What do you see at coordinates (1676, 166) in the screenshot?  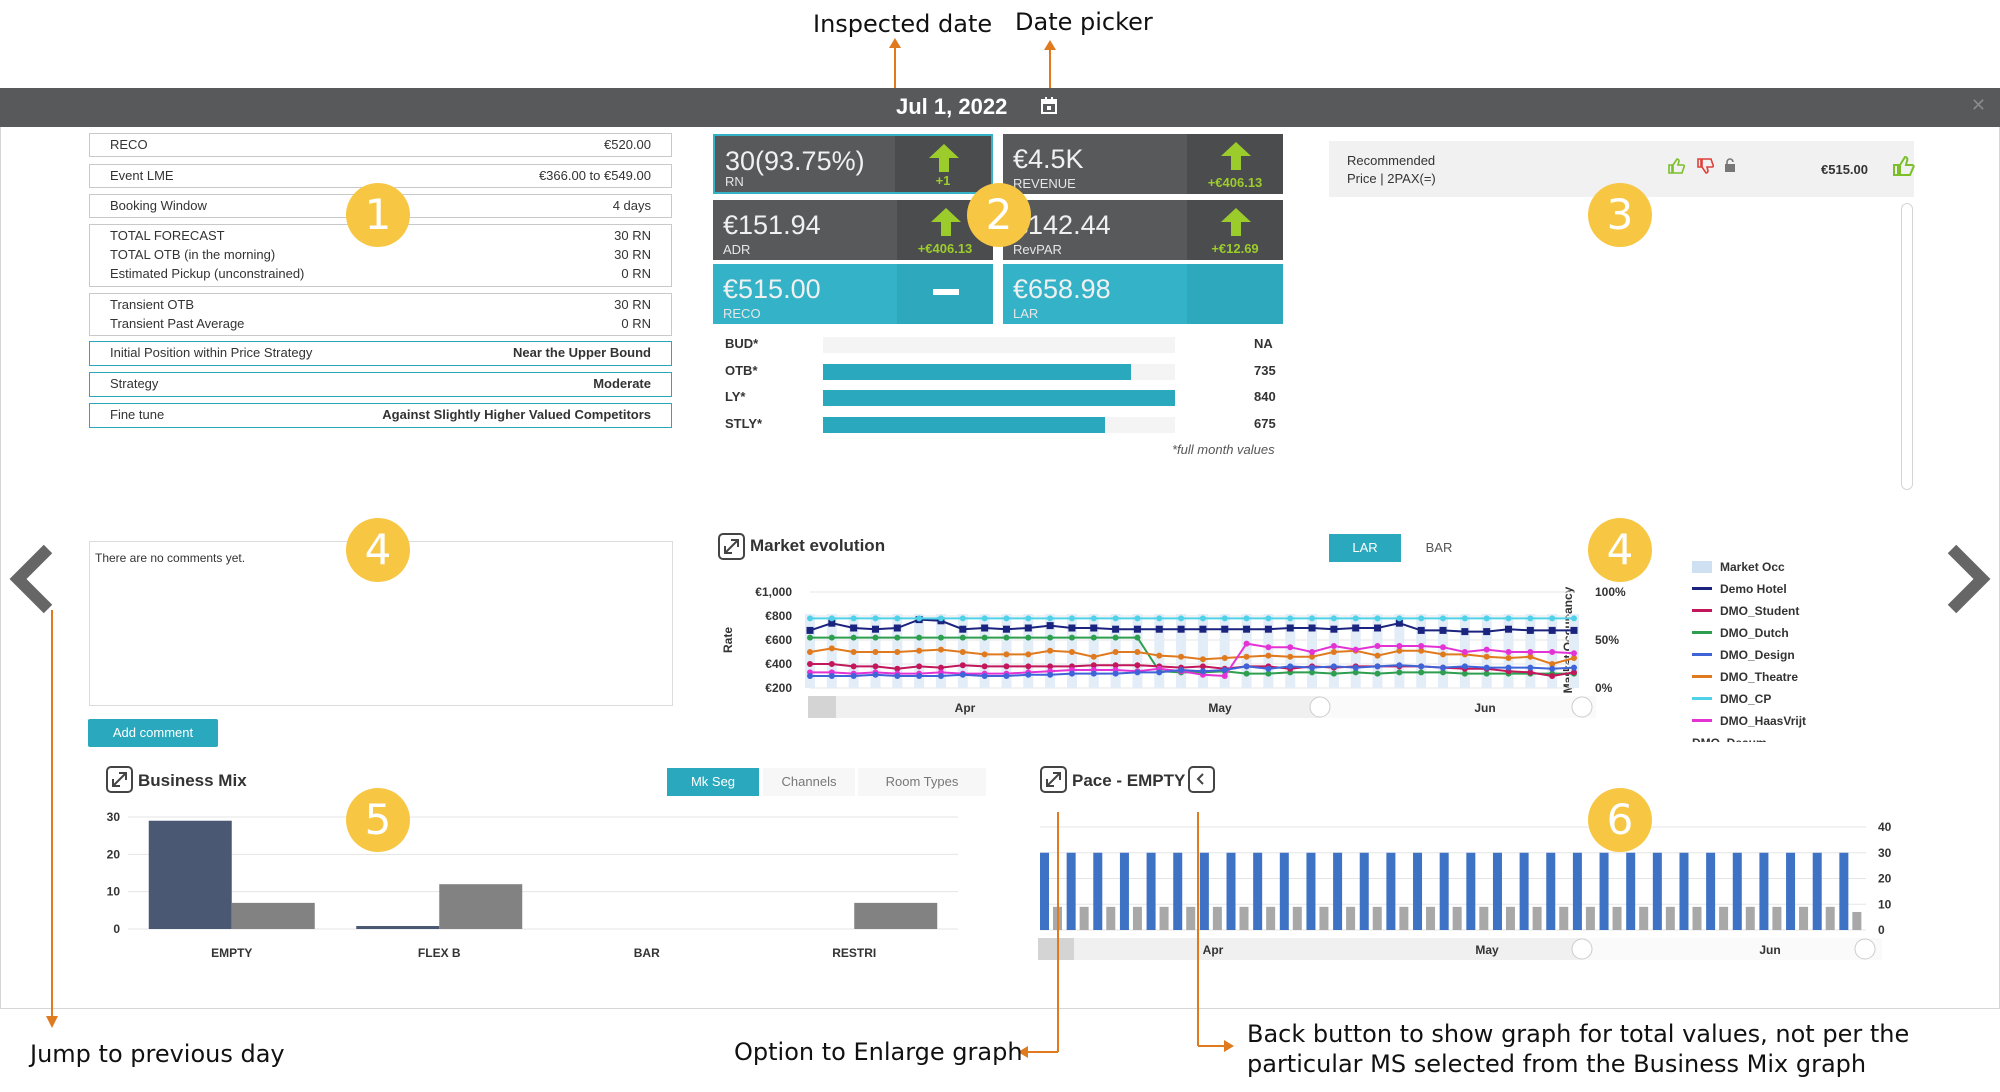 I see `thumbs-up-icon` at bounding box center [1676, 166].